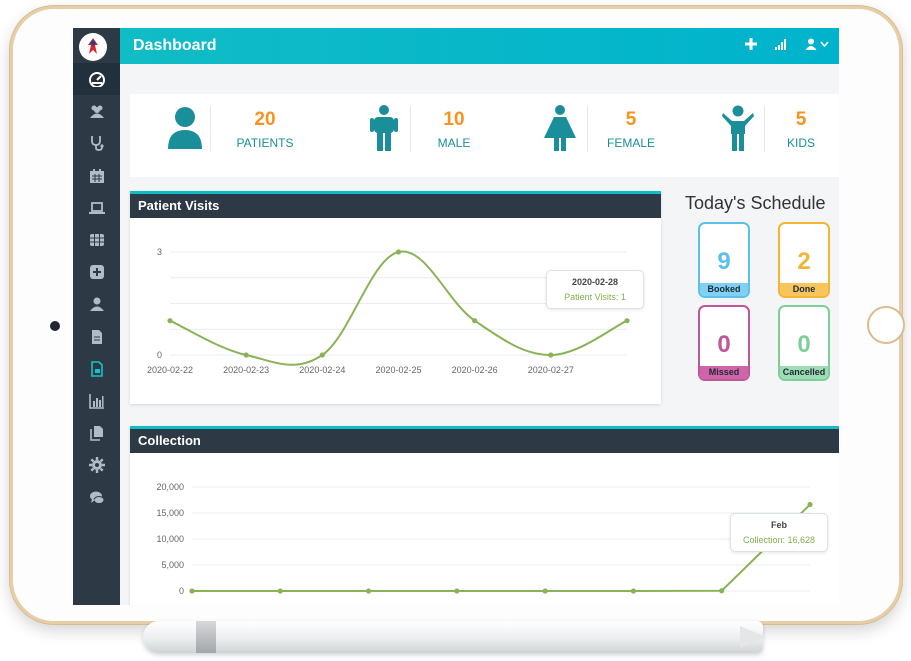 The width and height of the screenshot is (911, 661). I want to click on calendar-icon, so click(96, 175).